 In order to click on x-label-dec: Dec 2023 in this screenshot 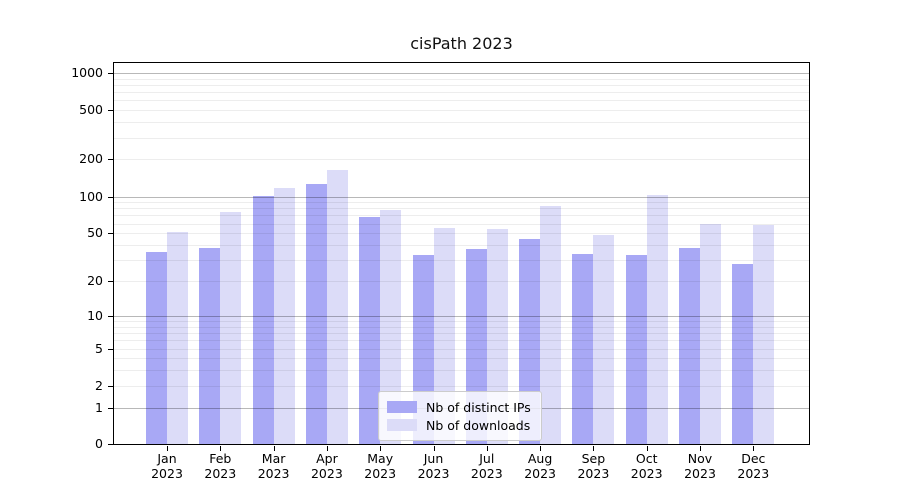, I will do `click(753, 466)`.